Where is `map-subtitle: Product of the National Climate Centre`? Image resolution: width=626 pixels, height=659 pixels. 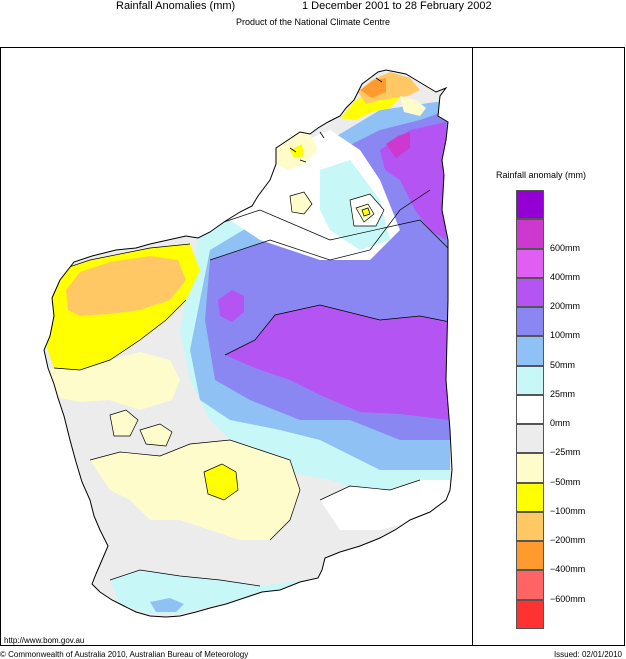
map-subtitle: Product of the National Climate Centre is located at coordinates (313, 22).